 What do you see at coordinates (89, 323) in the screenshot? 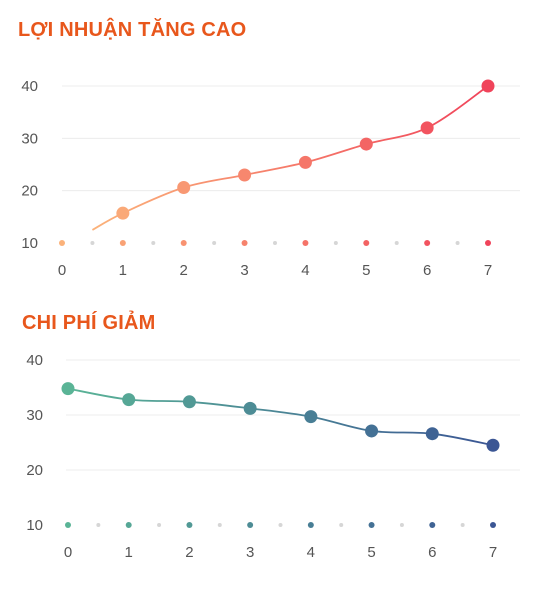
I see `chart-title-cost: CHI PHÍ GIẢM` at bounding box center [89, 323].